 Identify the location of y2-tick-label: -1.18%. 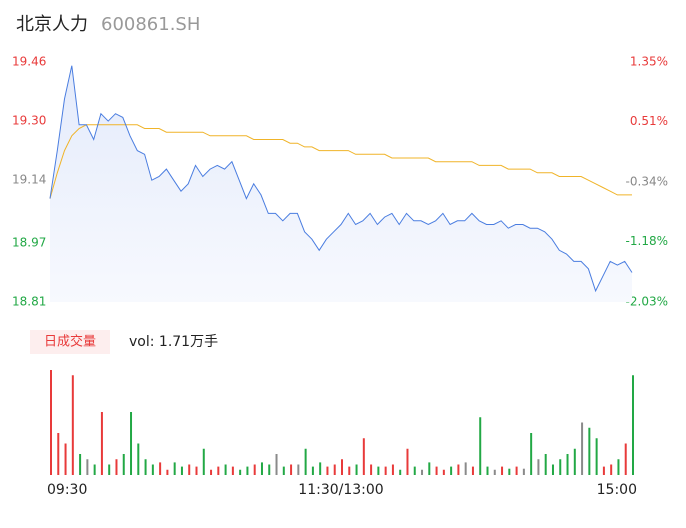
(647, 241).